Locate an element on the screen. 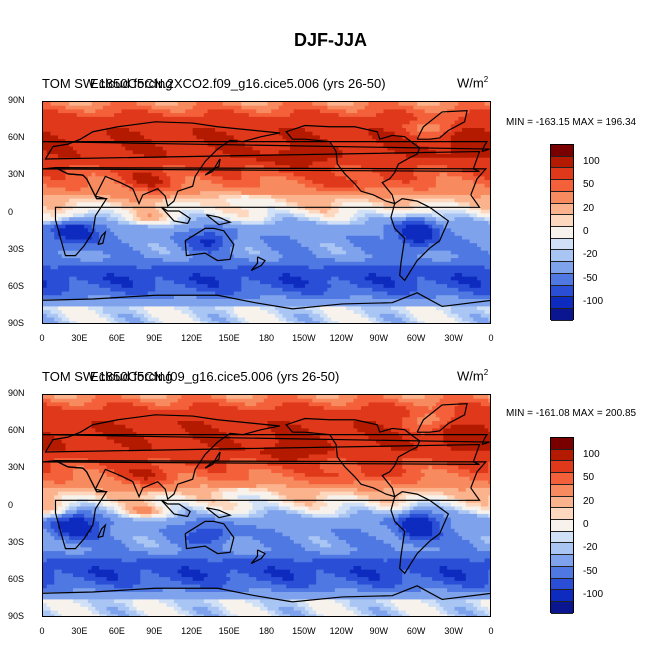 Image resolution: width=661 pixels, height=660 pixels. lon-tick-label: 120E is located at coordinates (192, 338).